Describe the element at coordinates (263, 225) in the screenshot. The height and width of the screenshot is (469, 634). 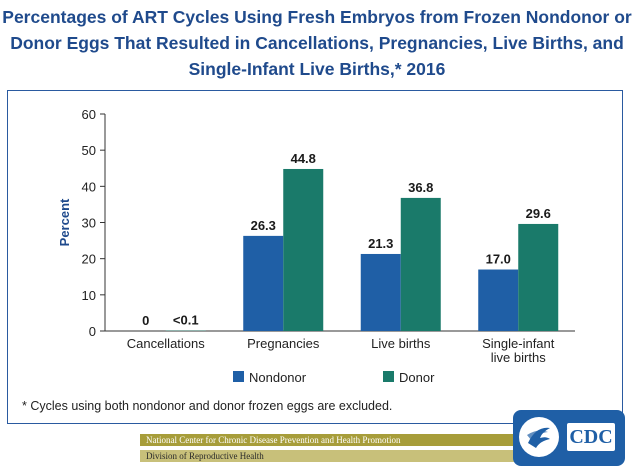
I see `data-label: 26.3` at that location.